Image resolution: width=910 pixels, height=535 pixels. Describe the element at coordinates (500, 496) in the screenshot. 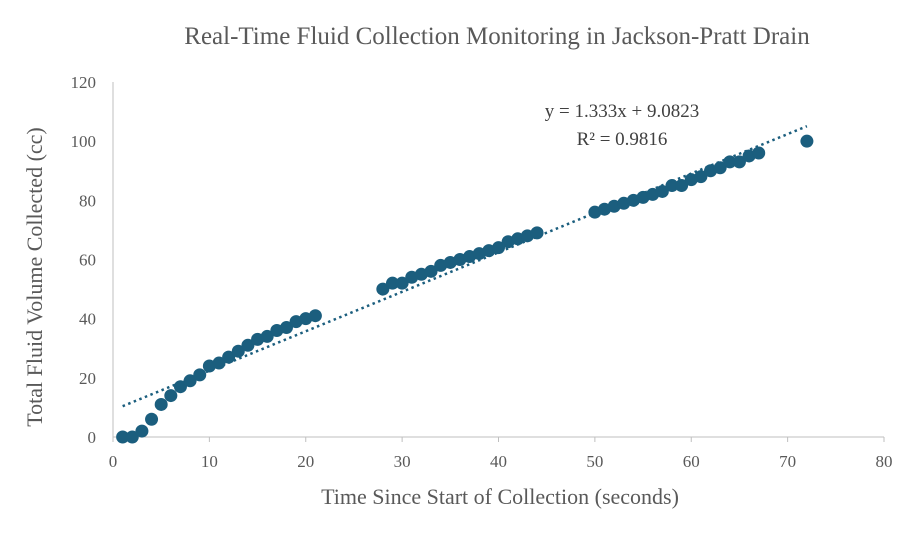

I see `x-axis-title: Time Since Start of Collection (seconds)` at that location.